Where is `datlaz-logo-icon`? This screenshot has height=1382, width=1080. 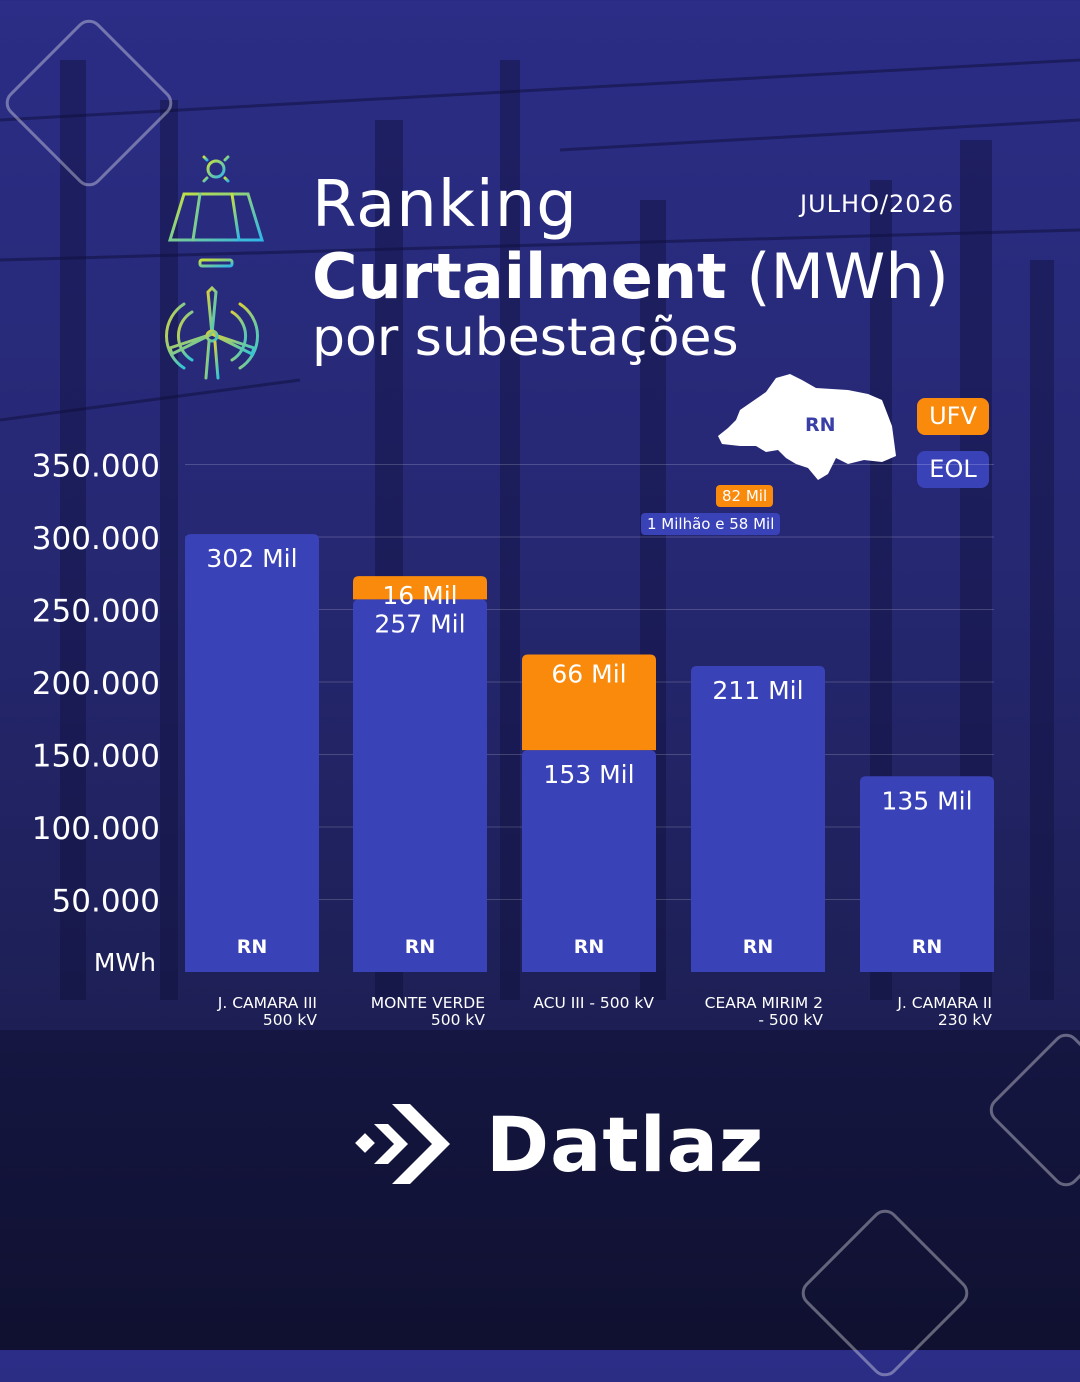 datlaz-logo-icon is located at coordinates (402, 1144).